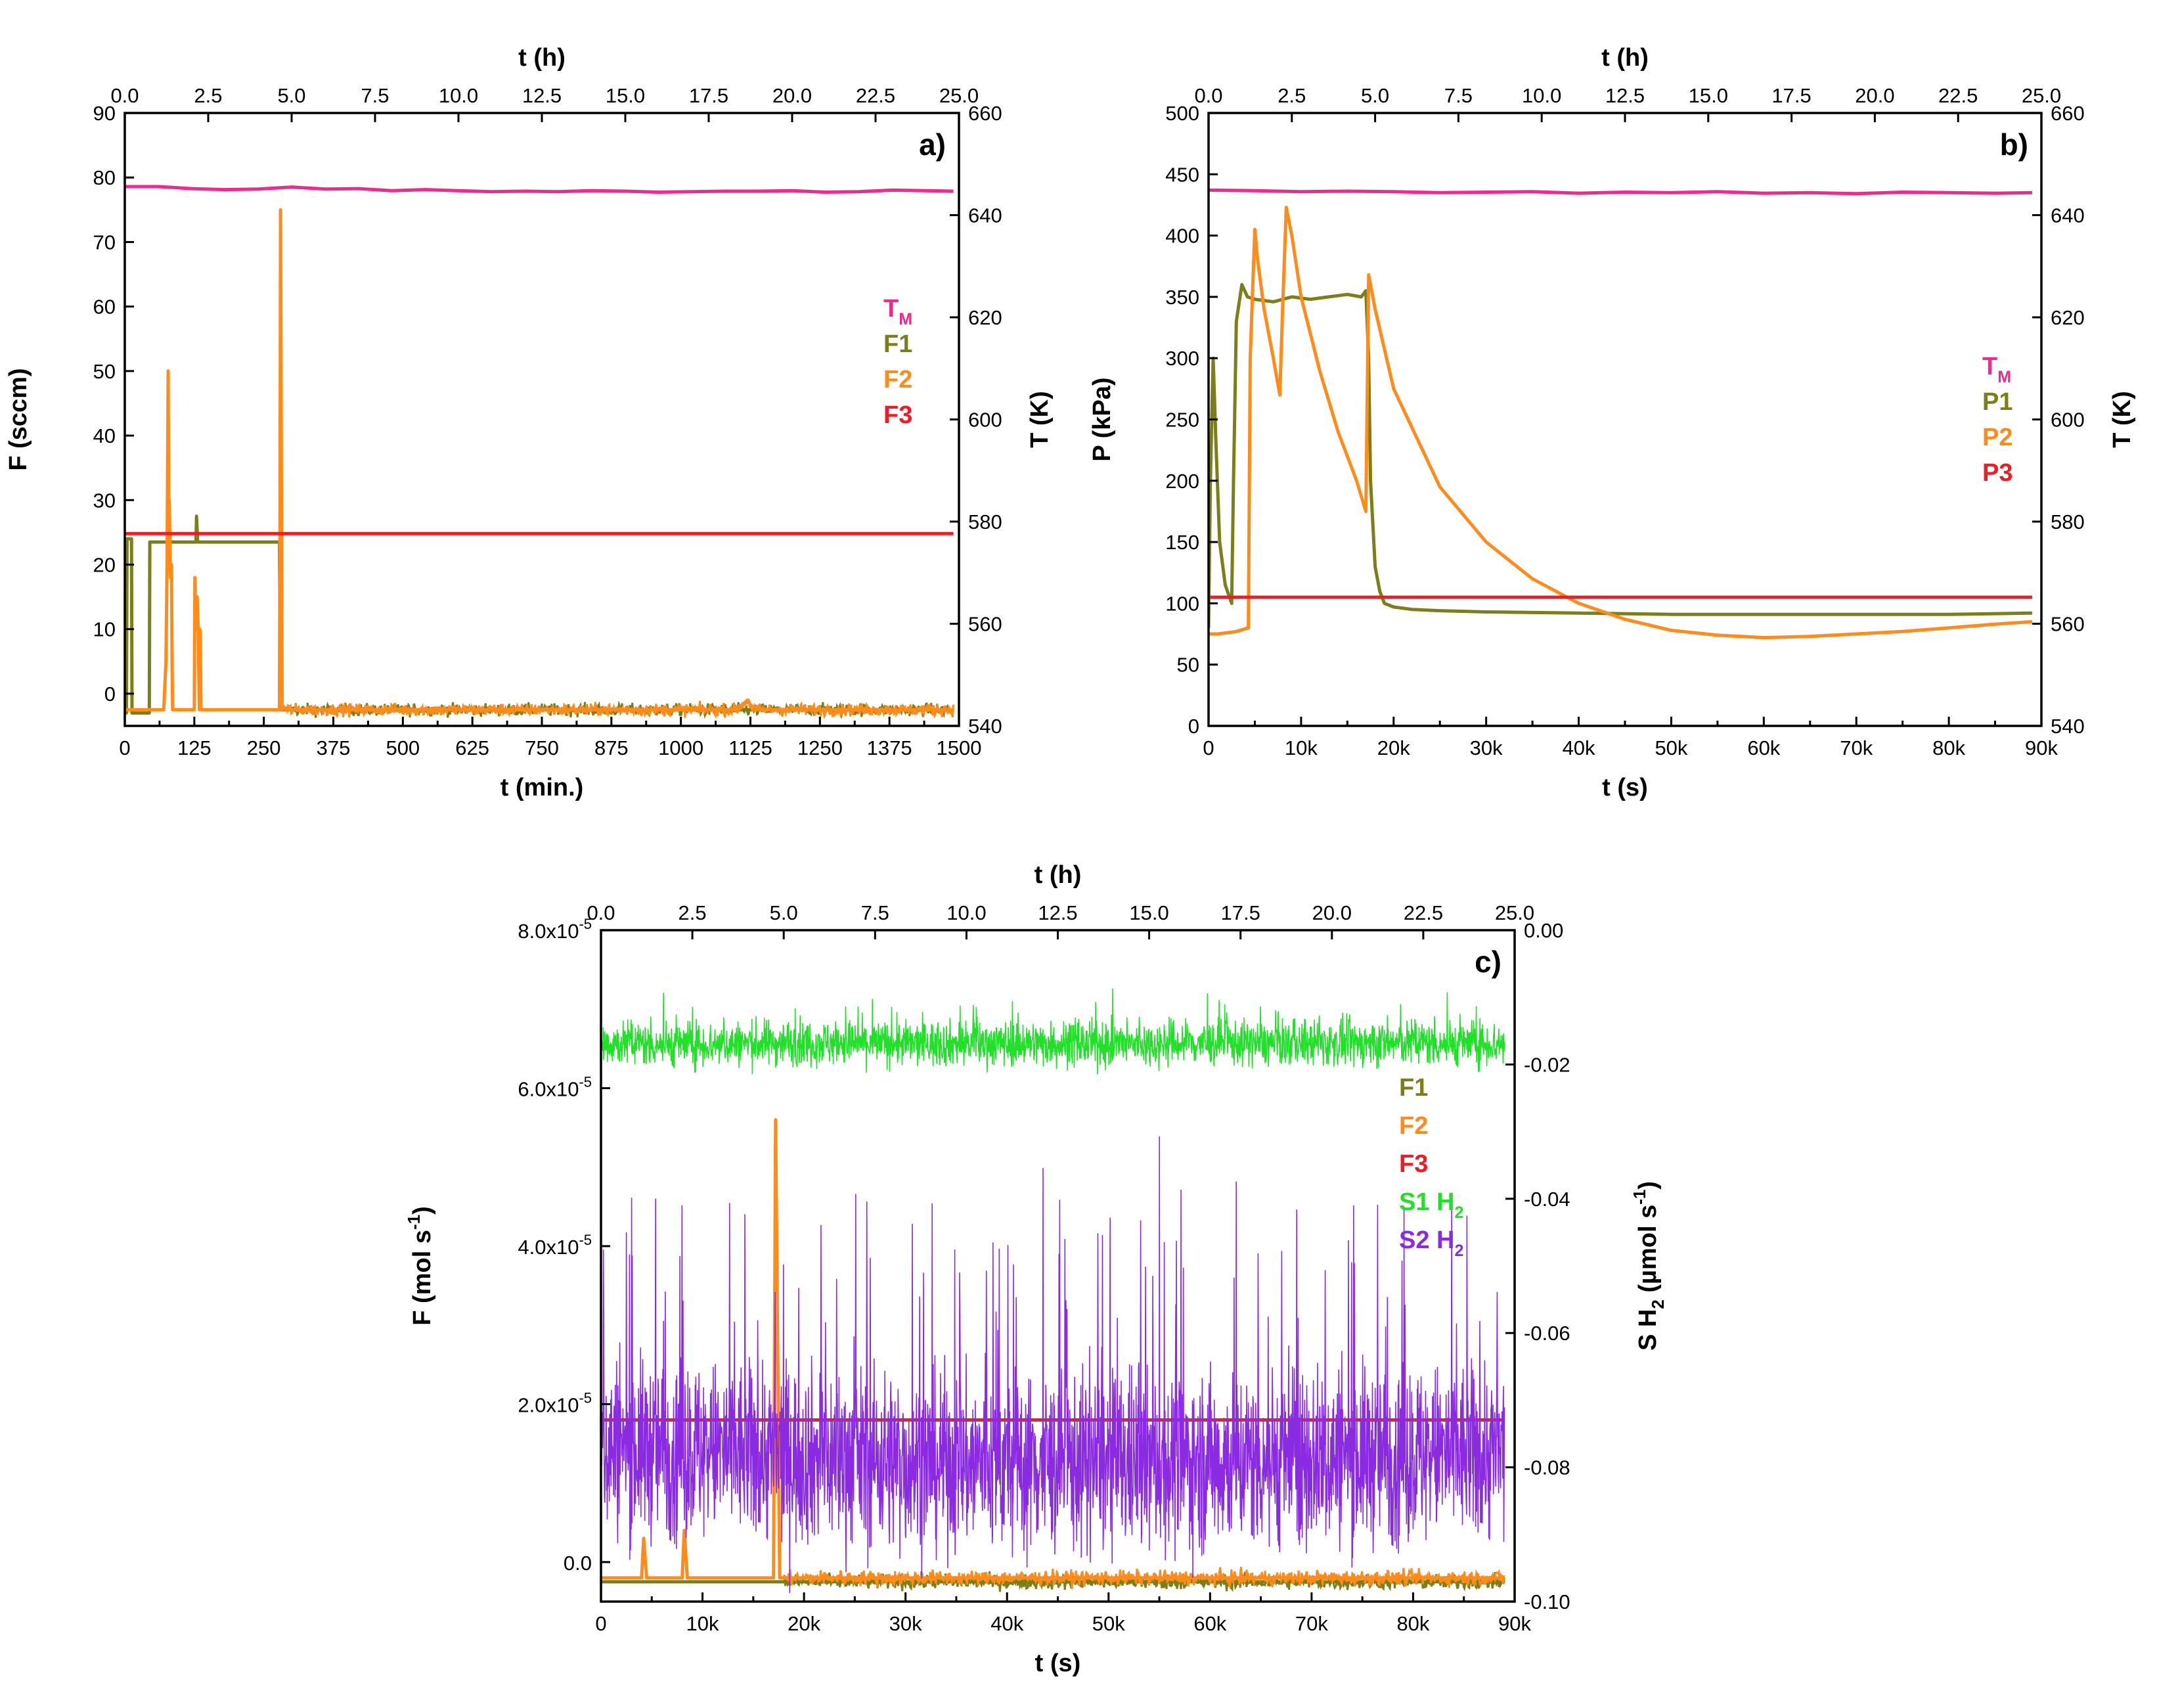  I want to click on x-top-tick-label: 5.0, so click(291, 95).